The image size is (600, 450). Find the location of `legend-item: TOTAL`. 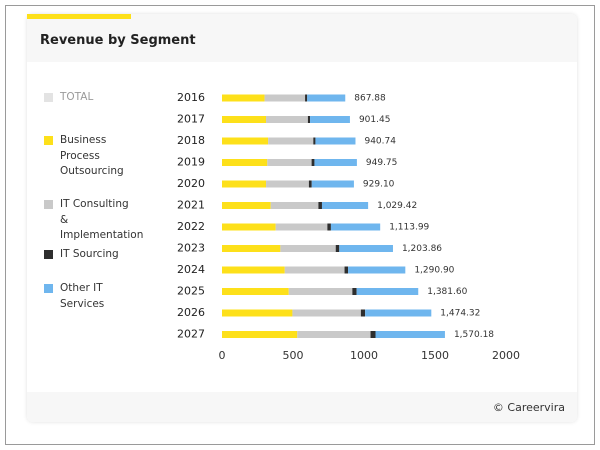

legend-item: TOTAL is located at coordinates (92, 98).